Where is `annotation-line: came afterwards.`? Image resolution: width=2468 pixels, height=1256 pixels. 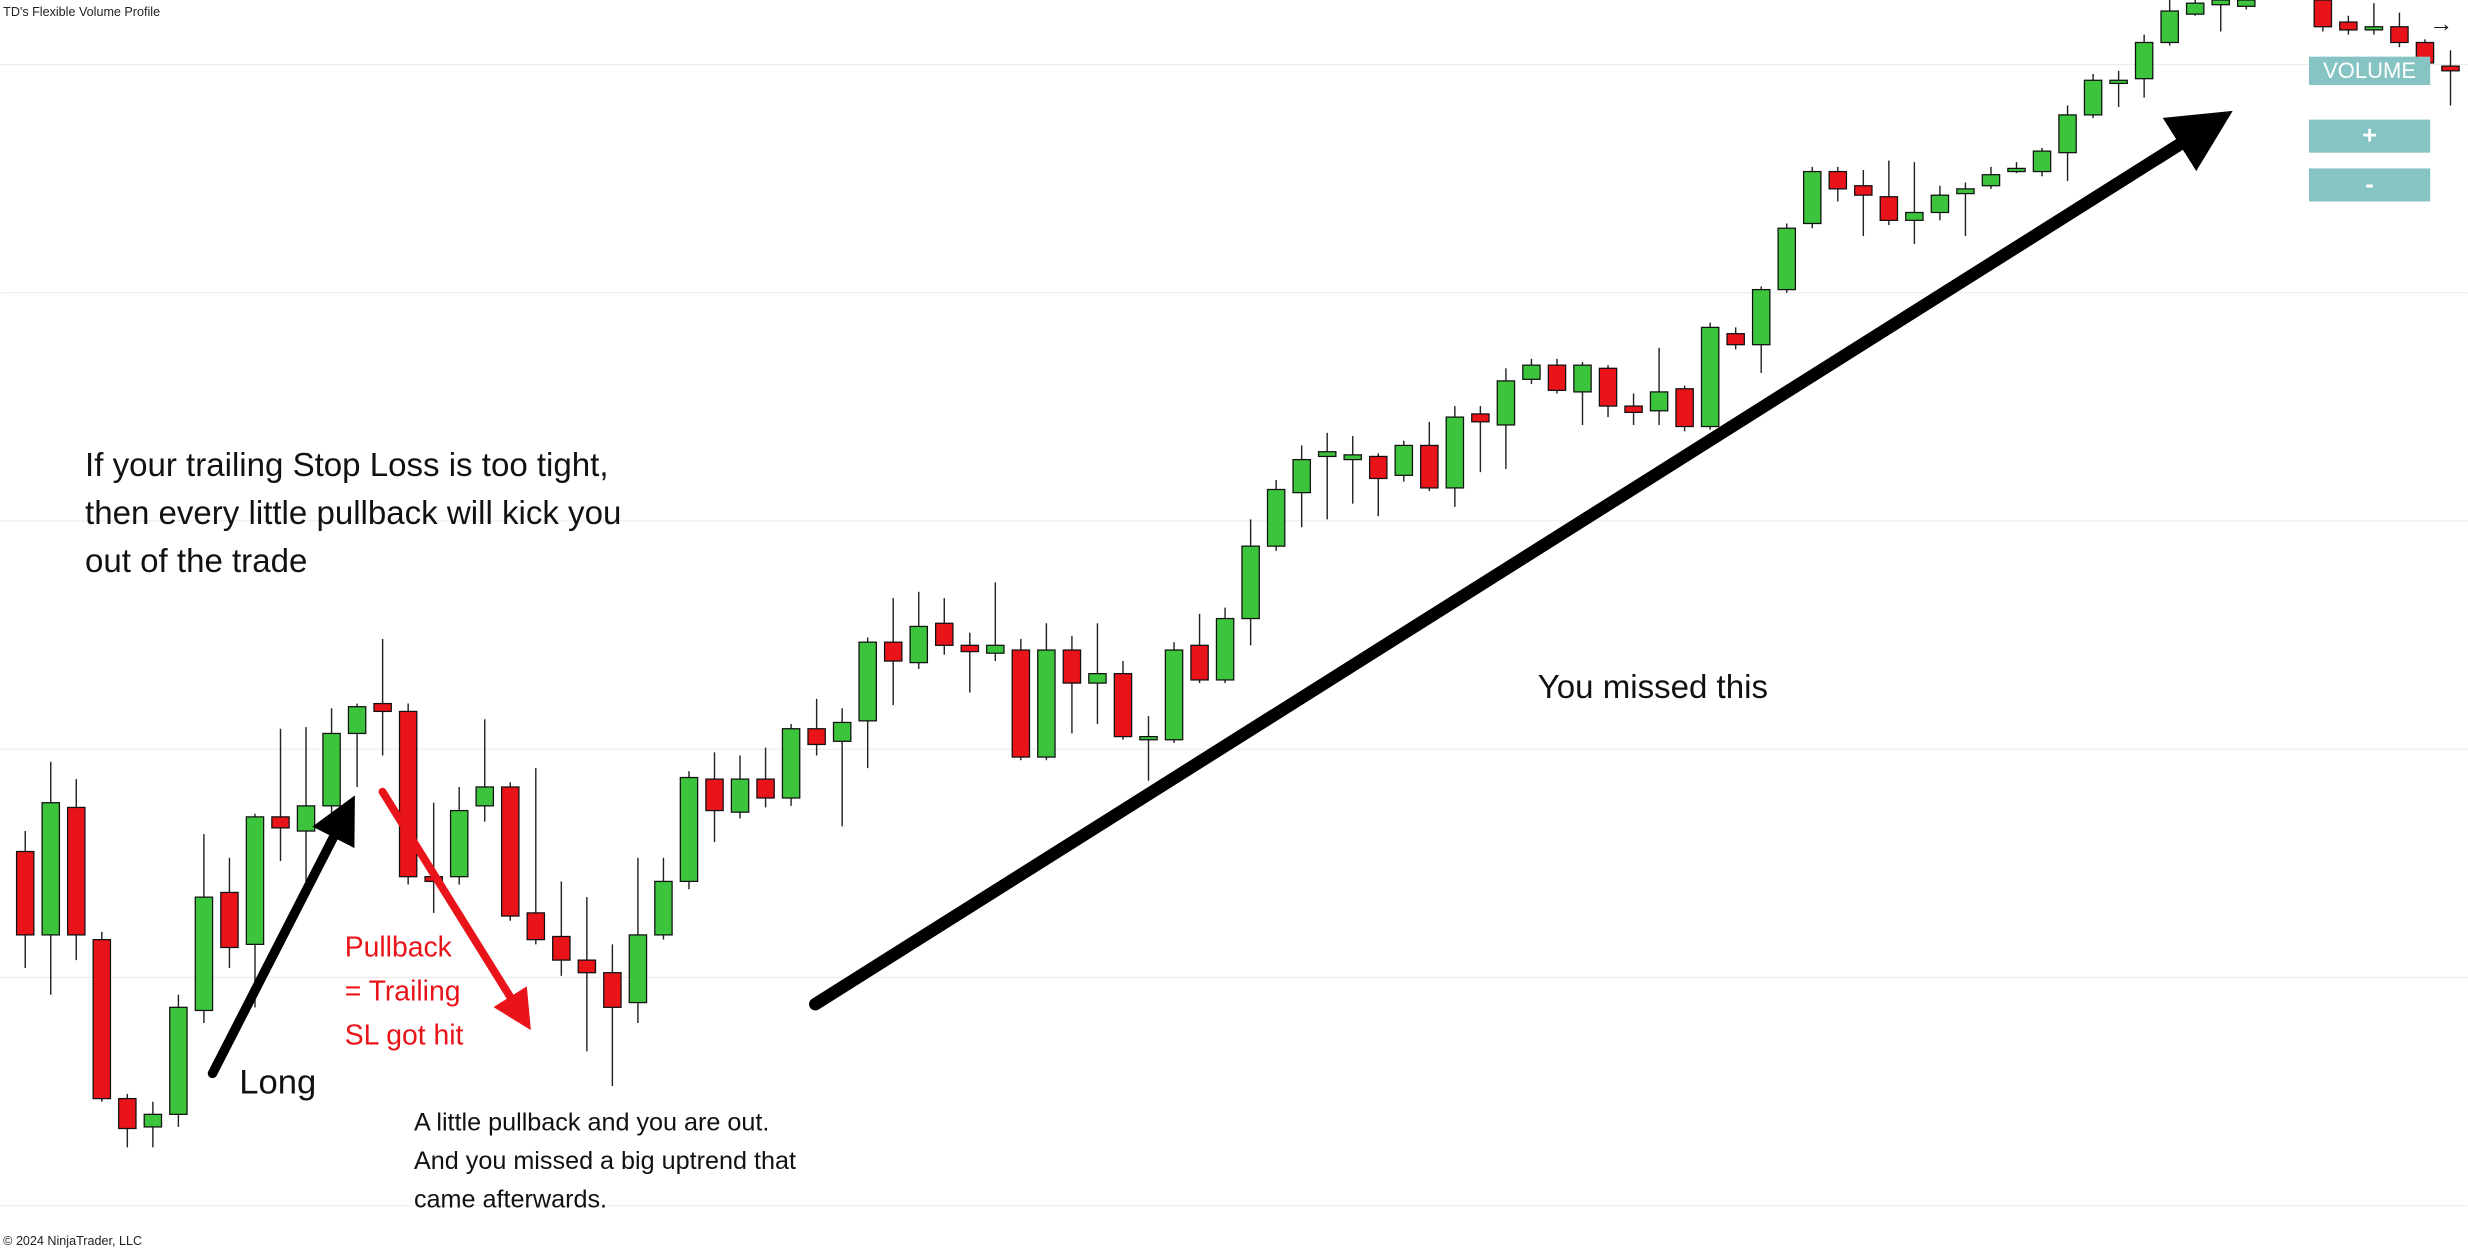 annotation-line: came afterwards. is located at coordinates (510, 1200).